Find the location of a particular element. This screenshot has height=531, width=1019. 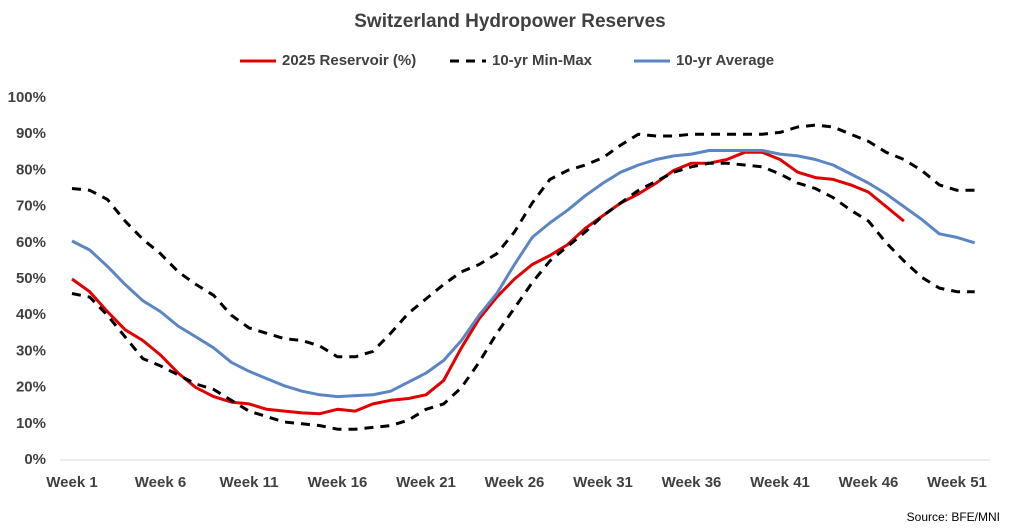

y-tick-label: 0% is located at coordinates (35, 459).